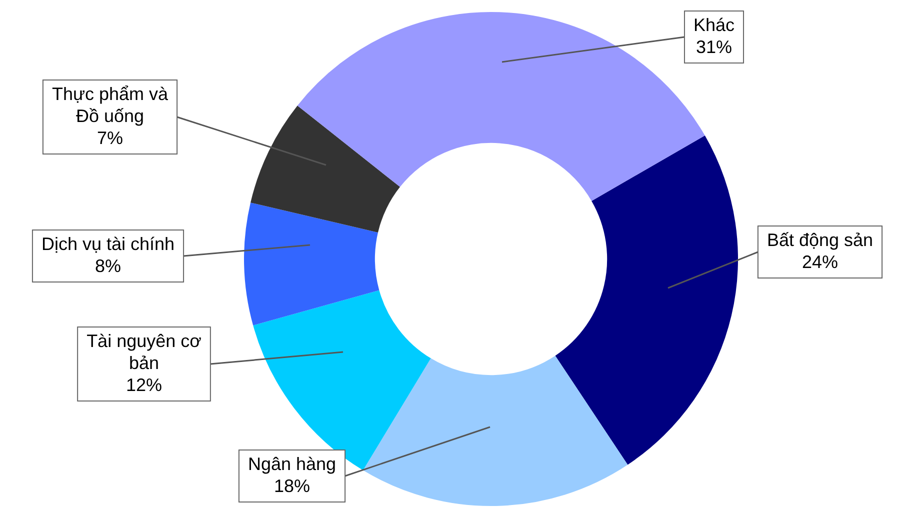 This screenshot has height=518, width=905. What do you see at coordinates (144, 384) in the screenshot?
I see `data-label: 12%` at bounding box center [144, 384].